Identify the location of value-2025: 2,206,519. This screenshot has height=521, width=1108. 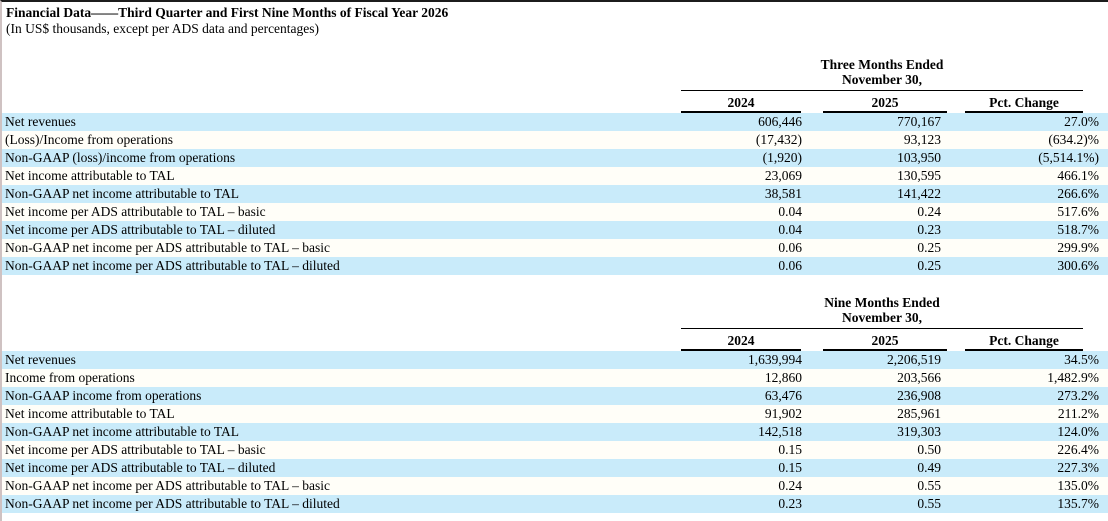
(914, 359).